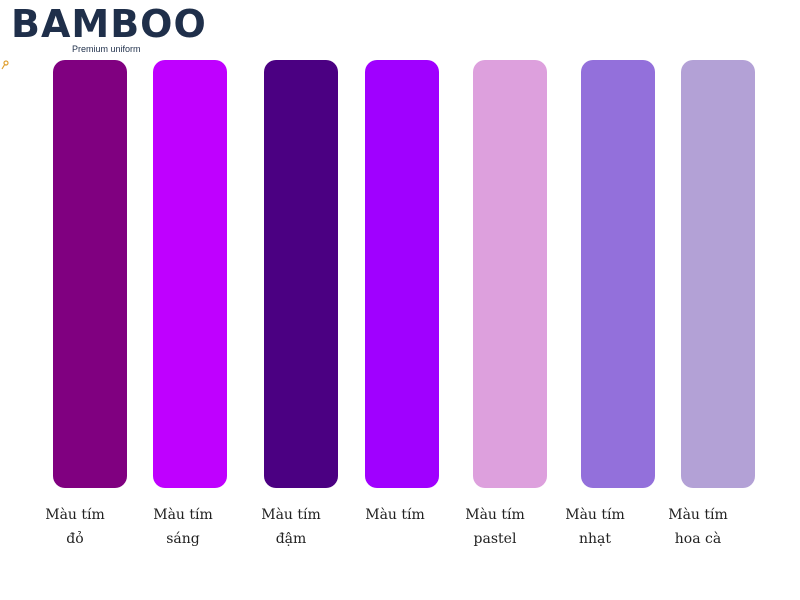 This screenshot has width=800, height=600. Describe the element at coordinates (495, 527) in the screenshot. I see `swatch-label: Màu tím pastel` at that location.